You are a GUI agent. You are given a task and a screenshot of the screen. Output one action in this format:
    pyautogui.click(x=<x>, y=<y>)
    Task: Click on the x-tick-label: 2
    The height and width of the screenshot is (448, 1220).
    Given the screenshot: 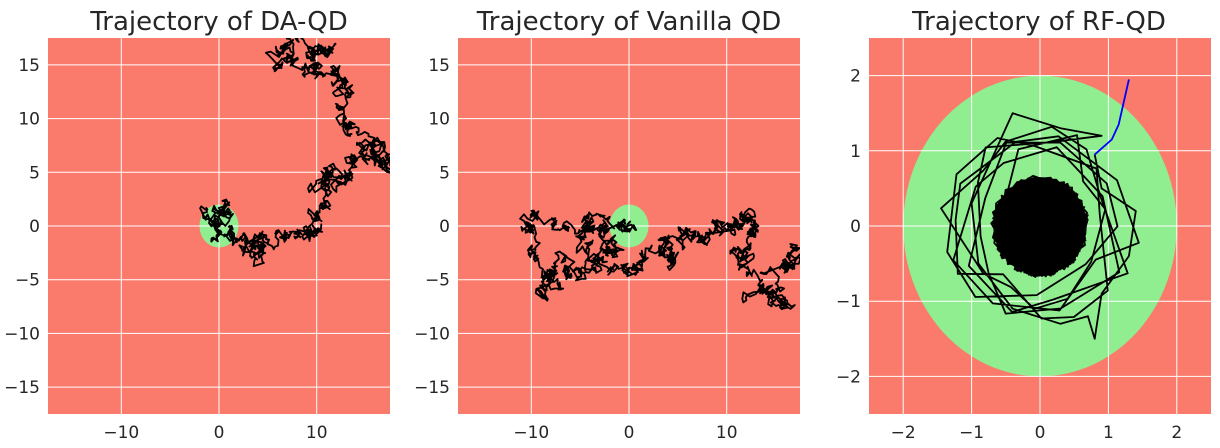 What is the action you would take?
    pyautogui.click(x=1176, y=433)
    